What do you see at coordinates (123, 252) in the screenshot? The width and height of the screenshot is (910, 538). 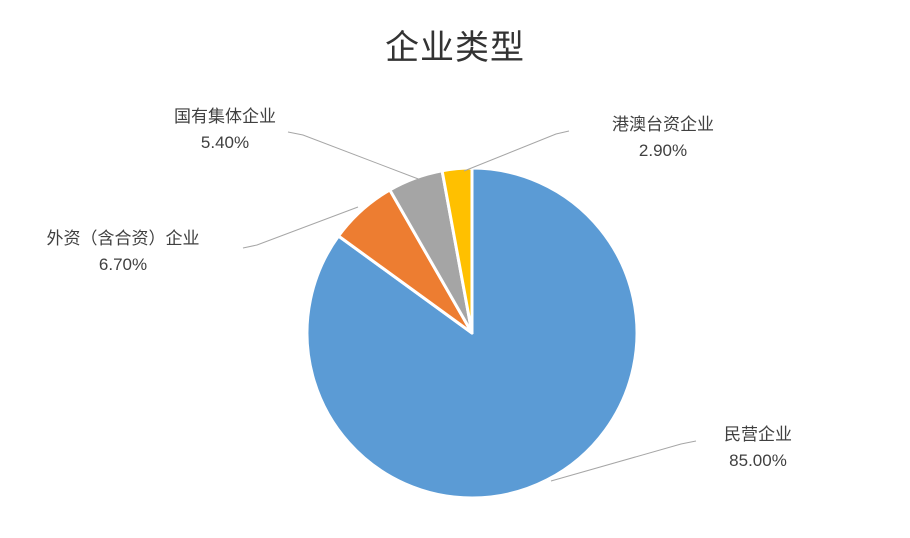 I see `callout-foreign-joint-venture: 外资（含合资）企业 6.70%` at bounding box center [123, 252].